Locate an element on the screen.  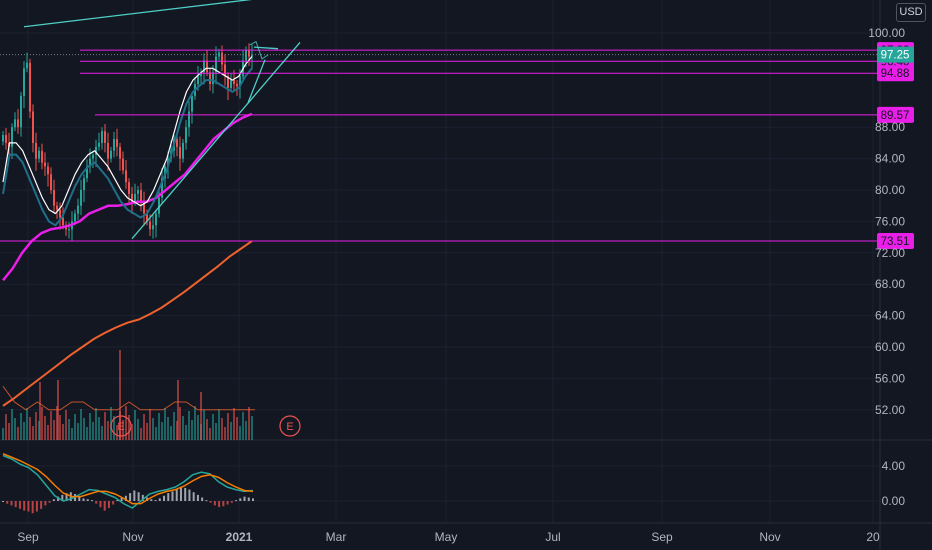
volume-bars is located at coordinates (128, 395).